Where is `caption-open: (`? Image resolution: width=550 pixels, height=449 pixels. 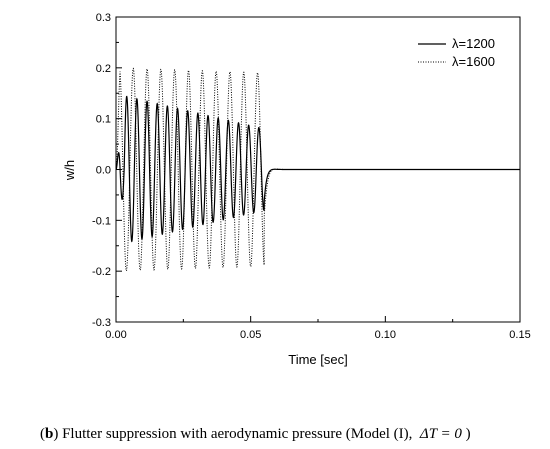 caption-open: ( is located at coordinates (42, 434).